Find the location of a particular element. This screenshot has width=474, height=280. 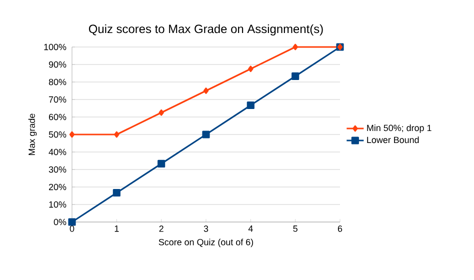

legend-label: Min 50%; drop 1 is located at coordinates (399, 128).